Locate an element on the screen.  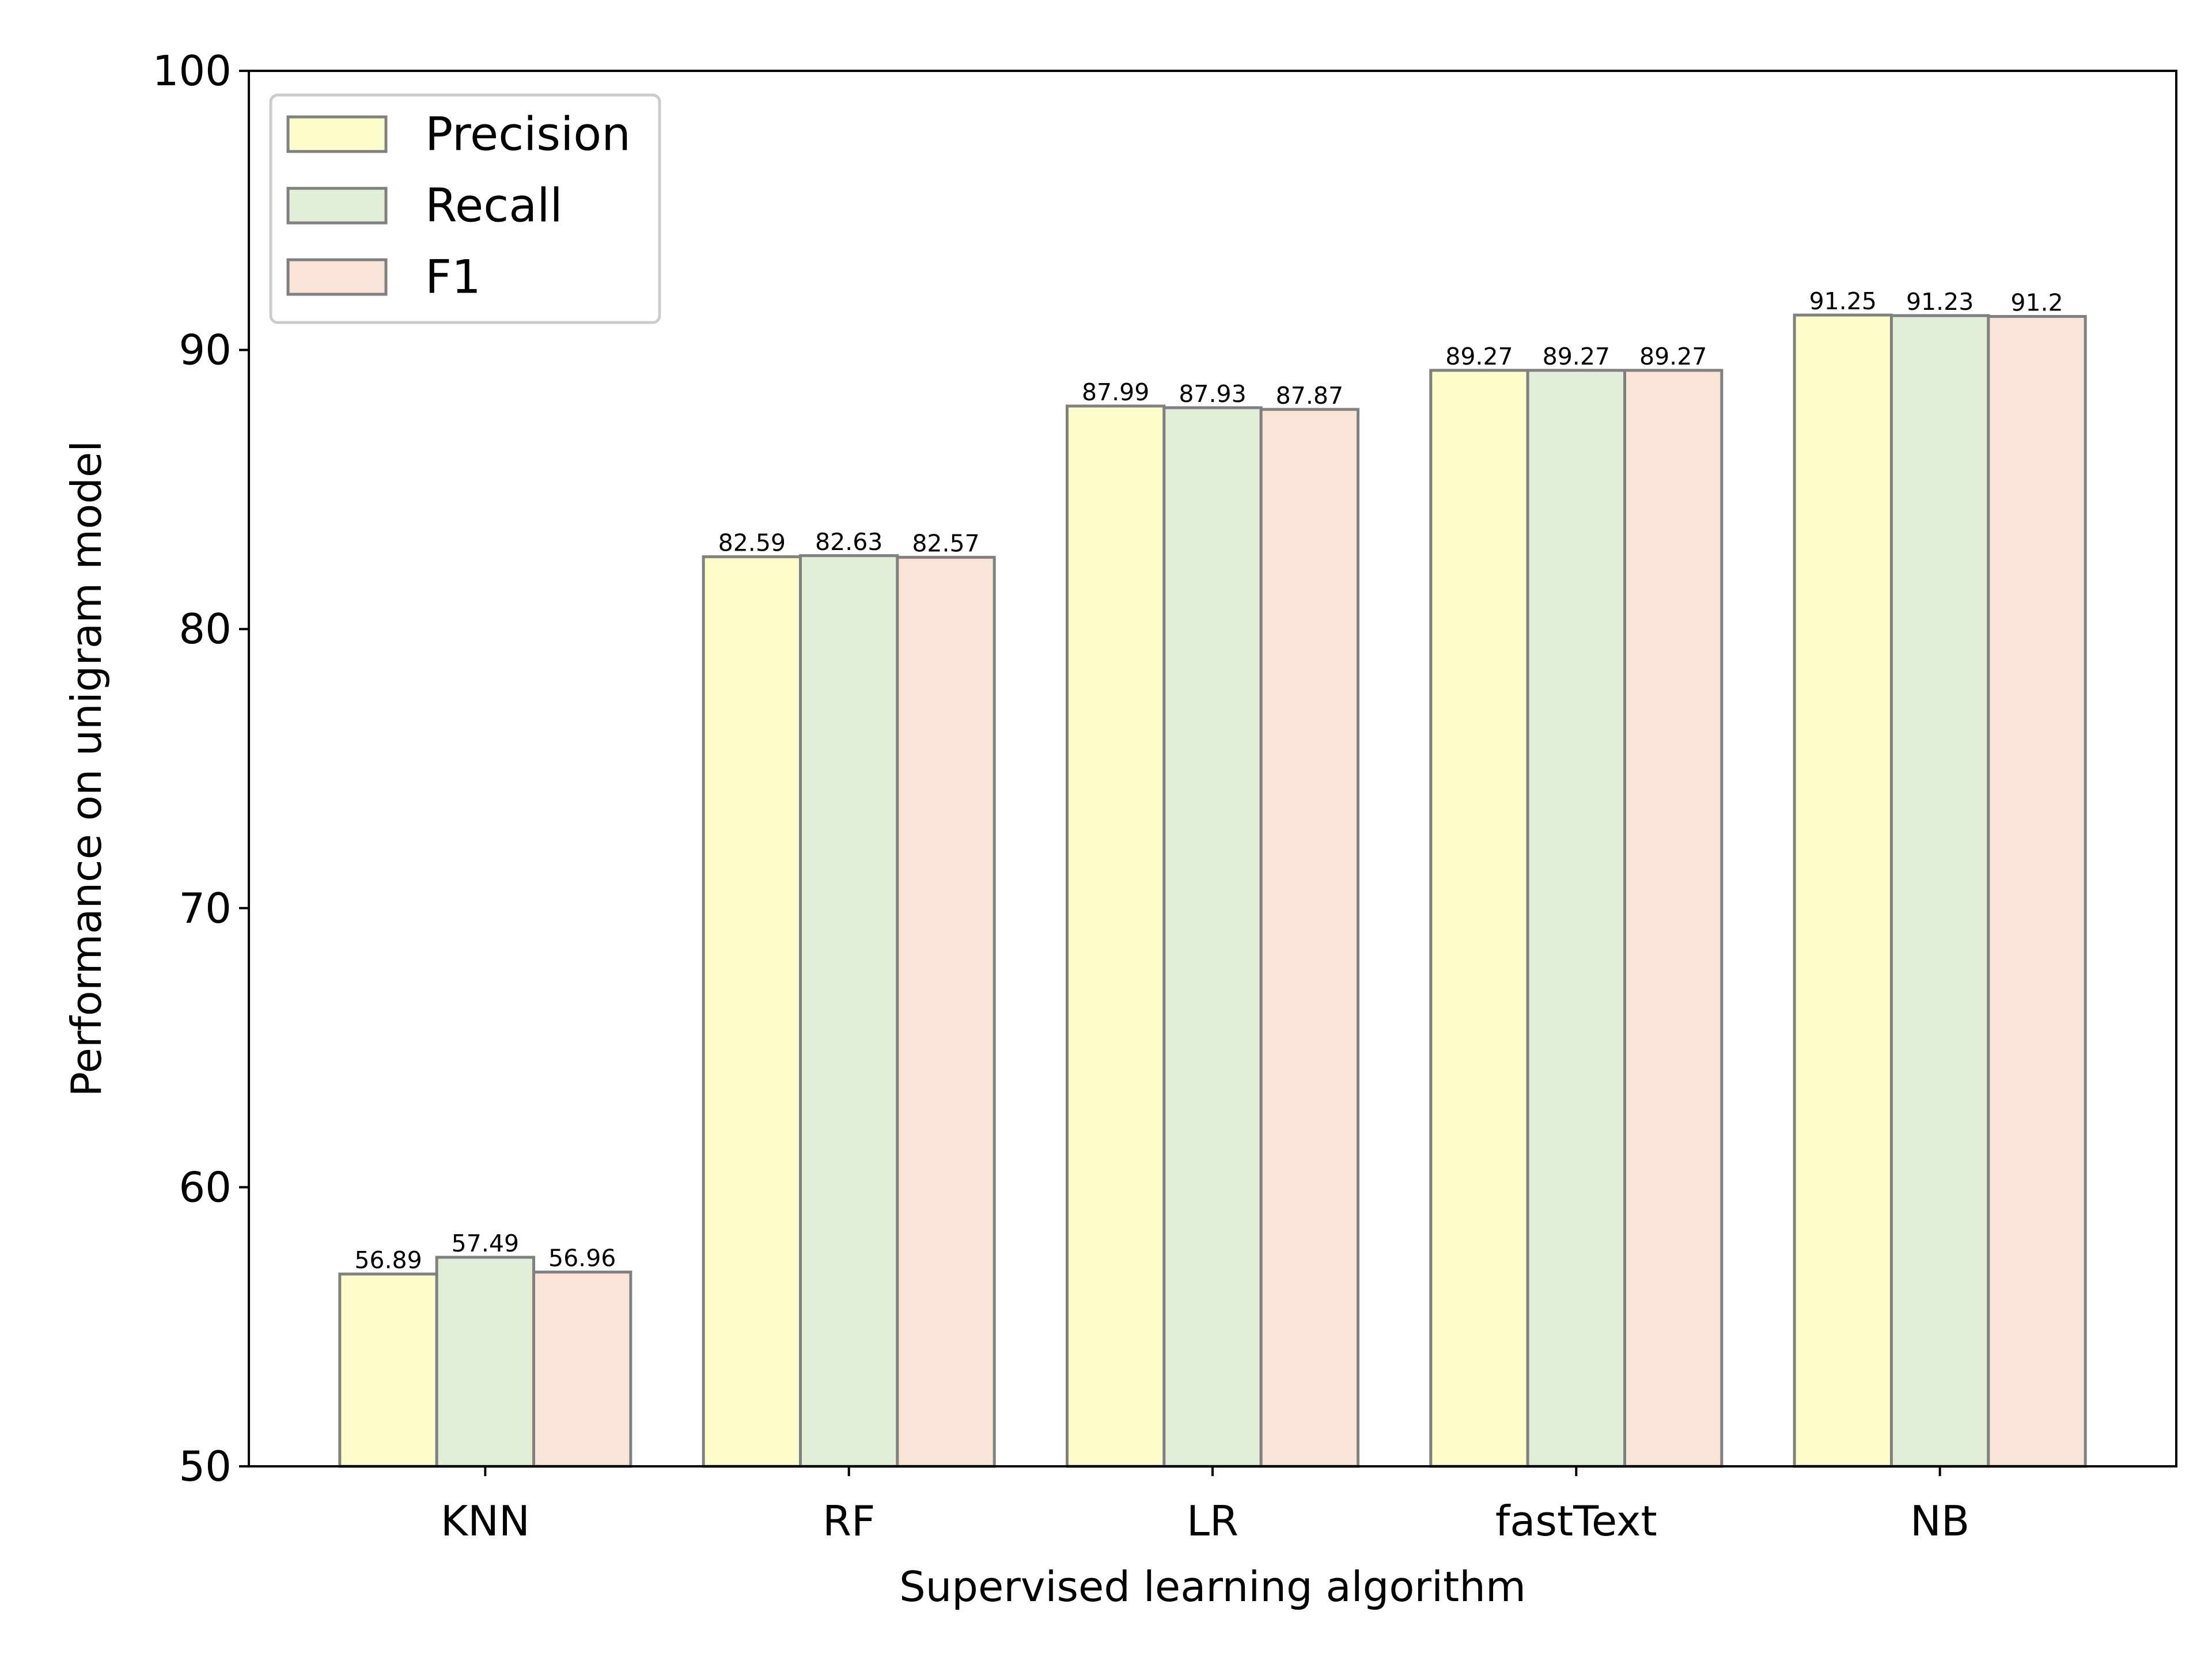
bar-f1-lr is located at coordinates (1309, 938).